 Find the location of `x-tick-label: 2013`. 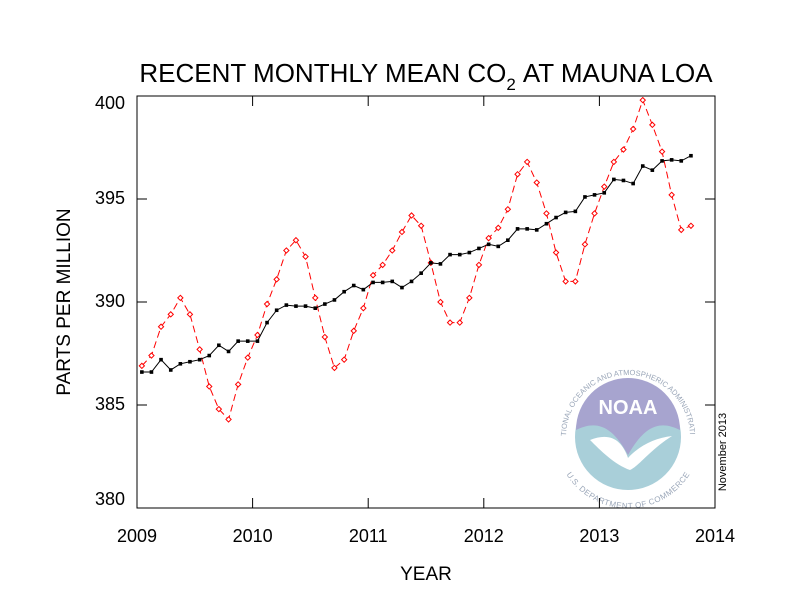

x-tick-label: 2013 is located at coordinates (599, 536).